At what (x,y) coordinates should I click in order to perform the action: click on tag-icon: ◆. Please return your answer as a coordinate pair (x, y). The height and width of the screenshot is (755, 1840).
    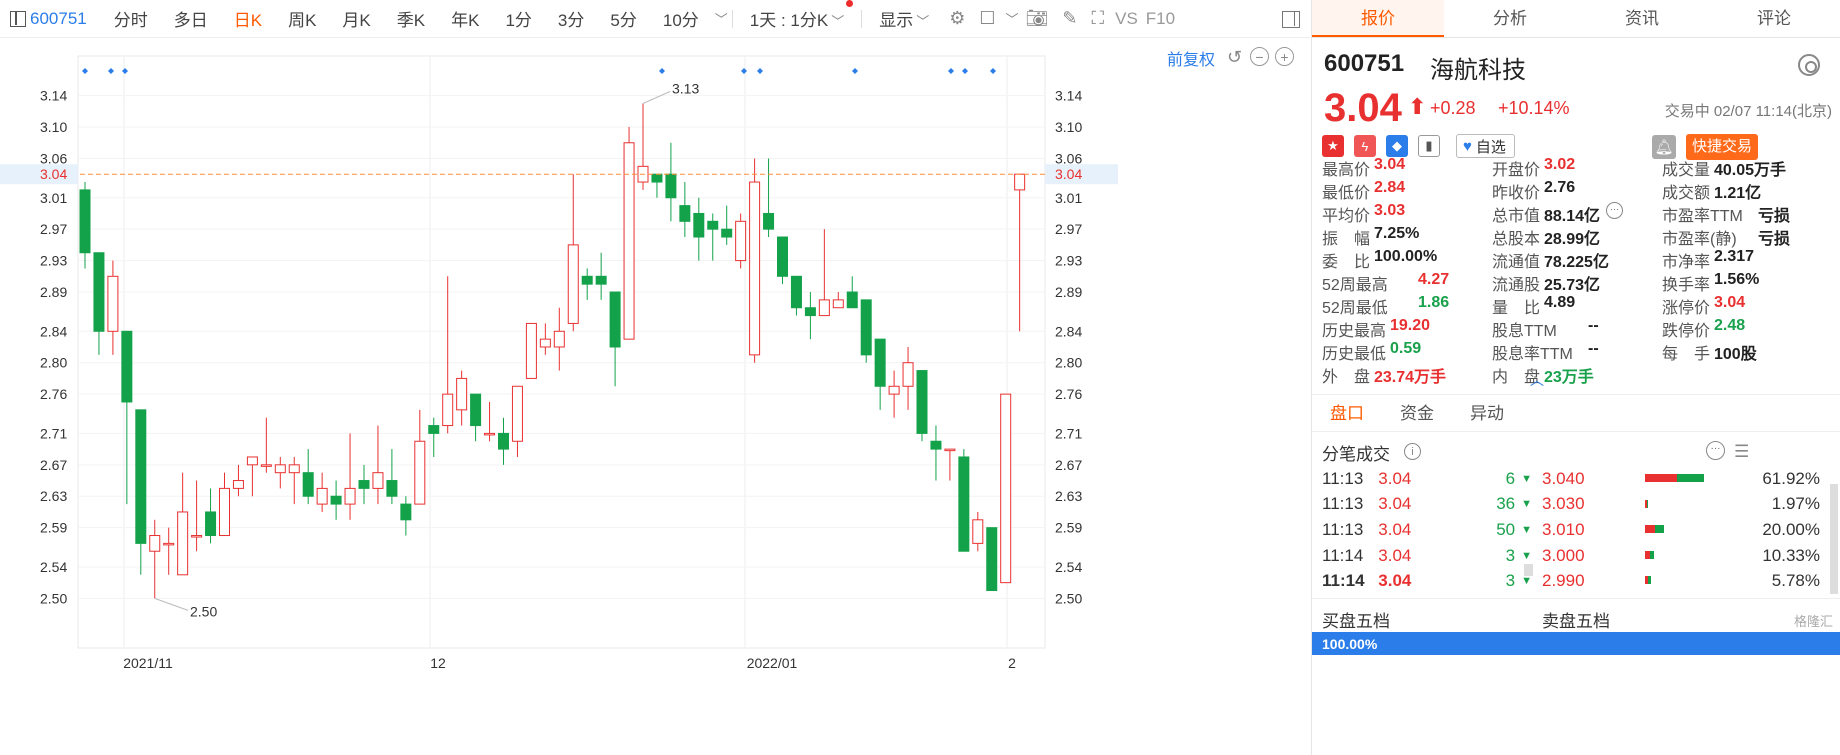
    Looking at the image, I should click on (1397, 146).